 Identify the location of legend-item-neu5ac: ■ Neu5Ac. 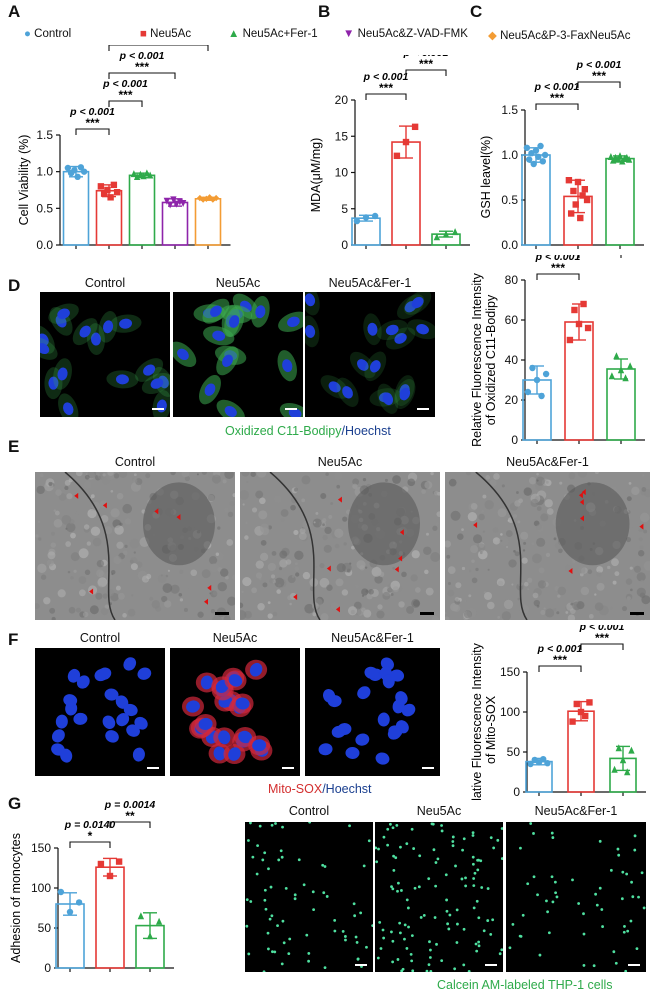
(166, 34).